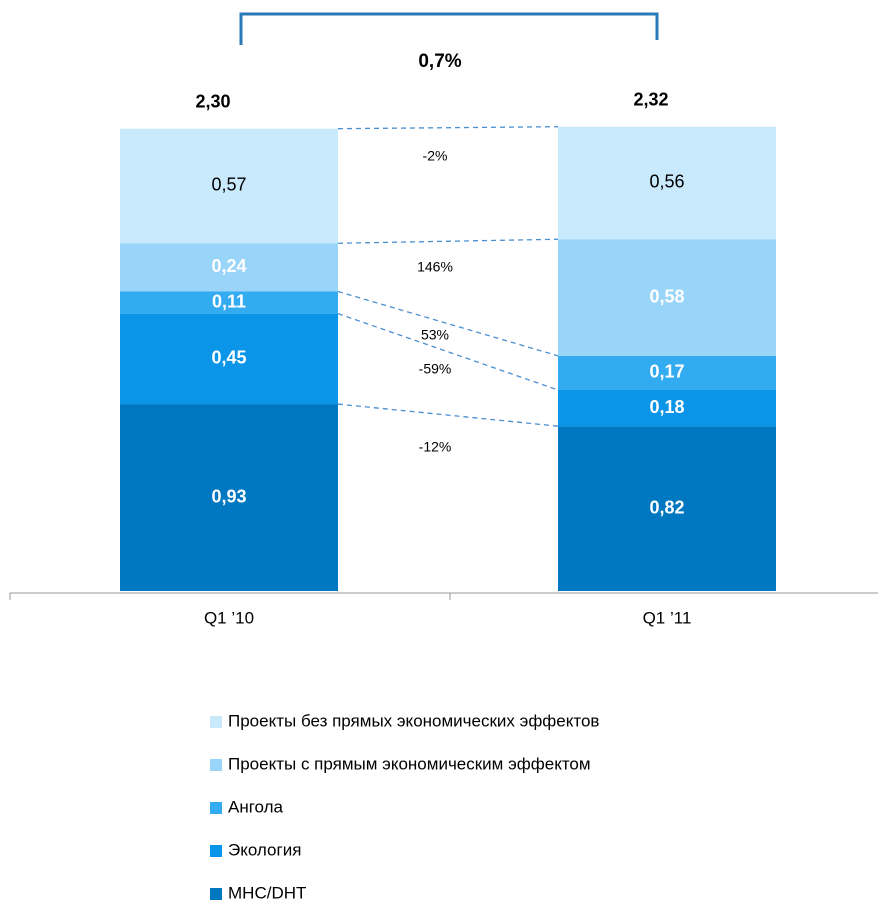  I want to click on change-label: 53%, so click(435, 335).